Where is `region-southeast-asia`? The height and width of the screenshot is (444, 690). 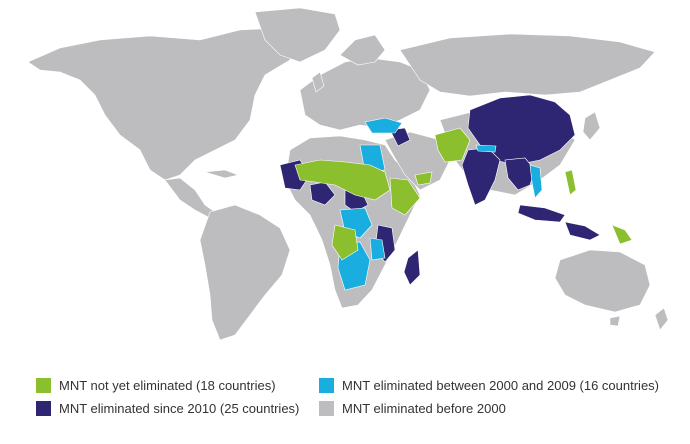
region-southeast-asia is located at coordinates (520, 174).